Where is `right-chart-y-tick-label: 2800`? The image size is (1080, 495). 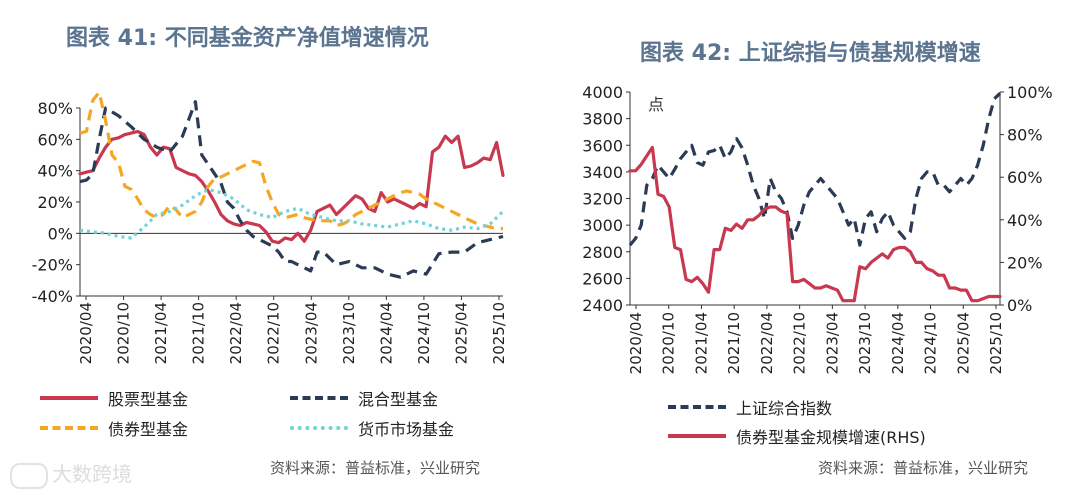 right-chart-y-tick-label: 2800 is located at coordinates (602, 252).